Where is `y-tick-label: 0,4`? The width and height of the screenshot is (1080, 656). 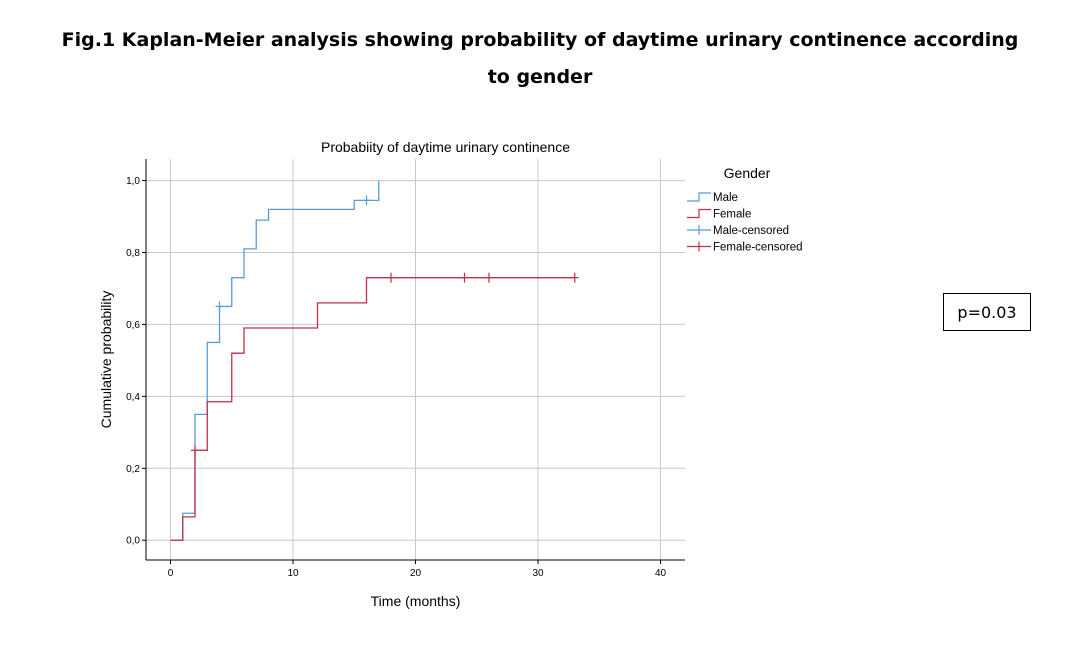 y-tick-label: 0,4 is located at coordinates (133, 397).